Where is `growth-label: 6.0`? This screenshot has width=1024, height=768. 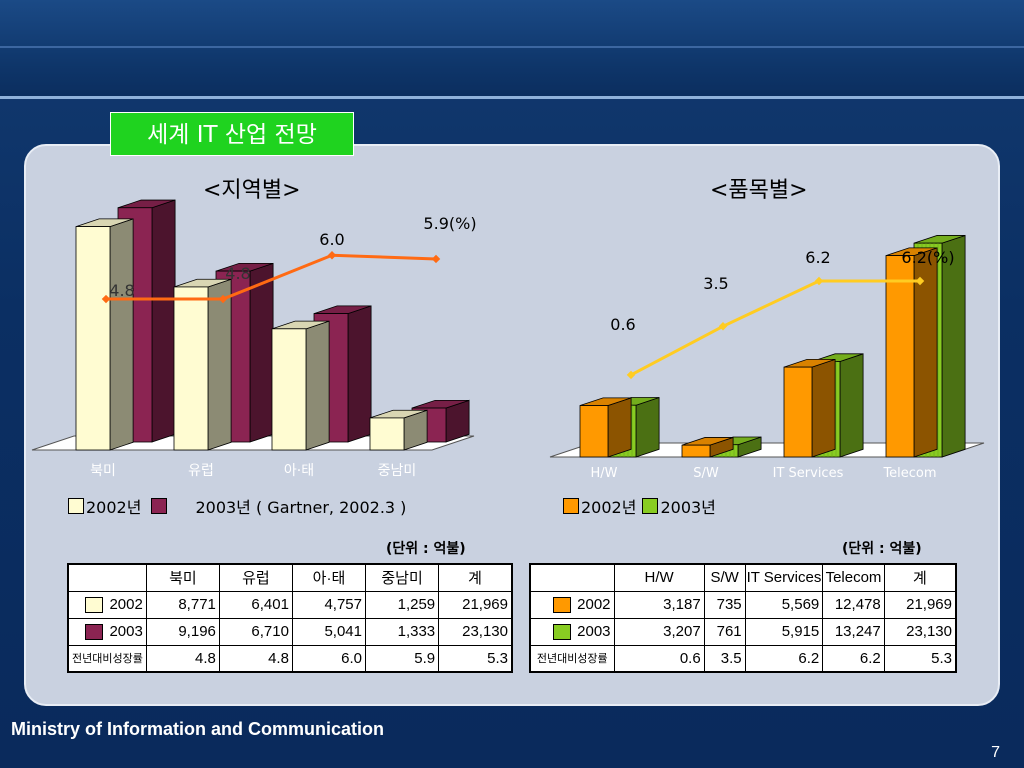
growth-label: 6.0 is located at coordinates (331, 239).